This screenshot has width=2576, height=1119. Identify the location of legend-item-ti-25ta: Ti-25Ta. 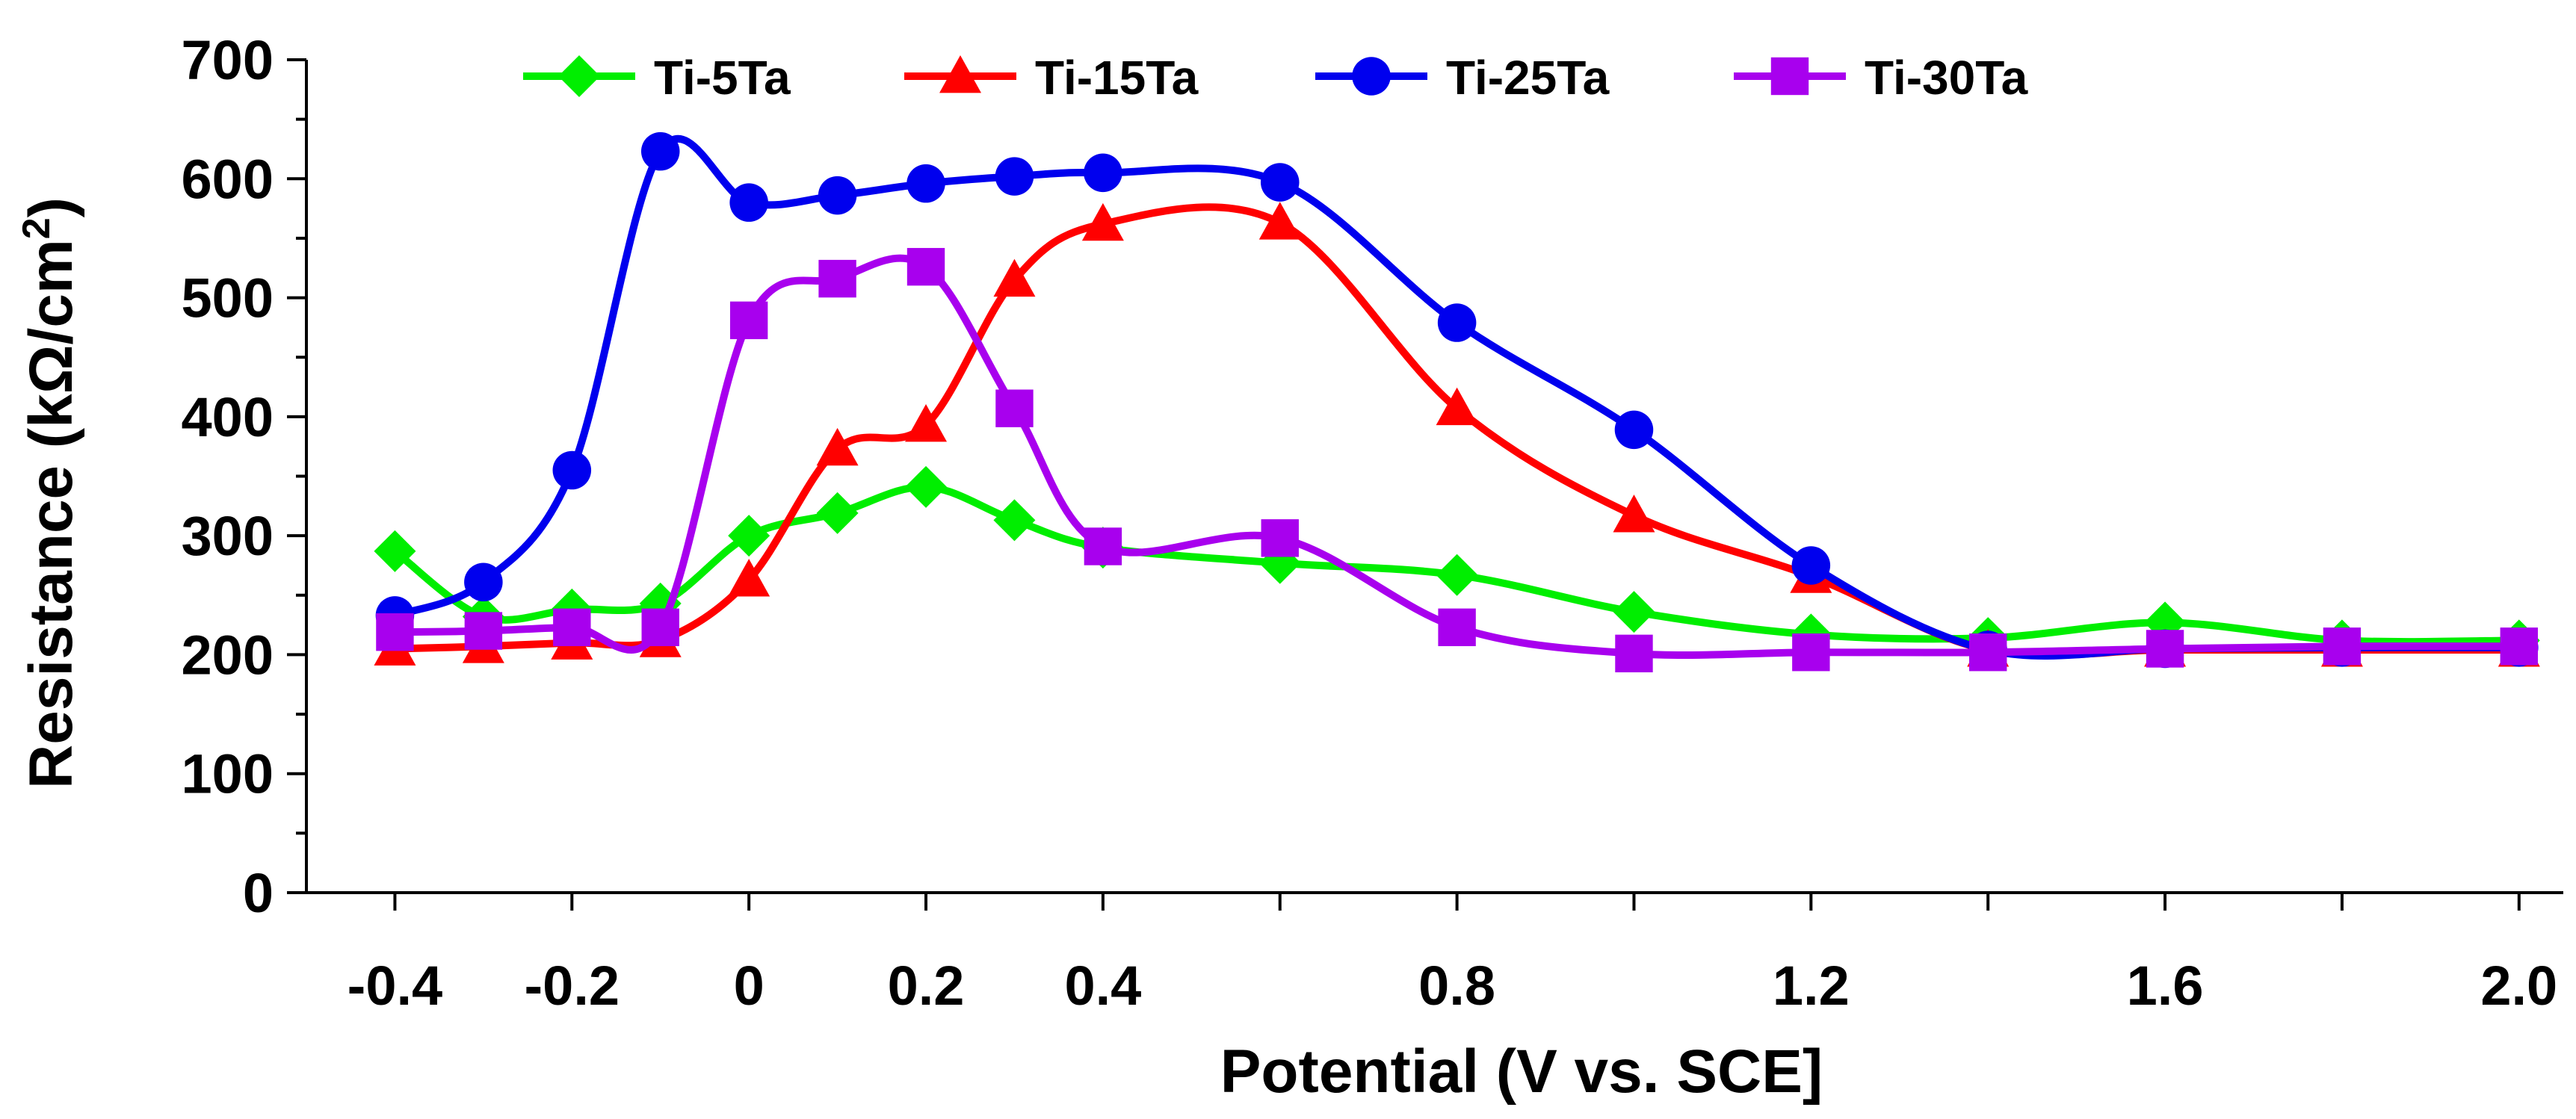
(1462, 78).